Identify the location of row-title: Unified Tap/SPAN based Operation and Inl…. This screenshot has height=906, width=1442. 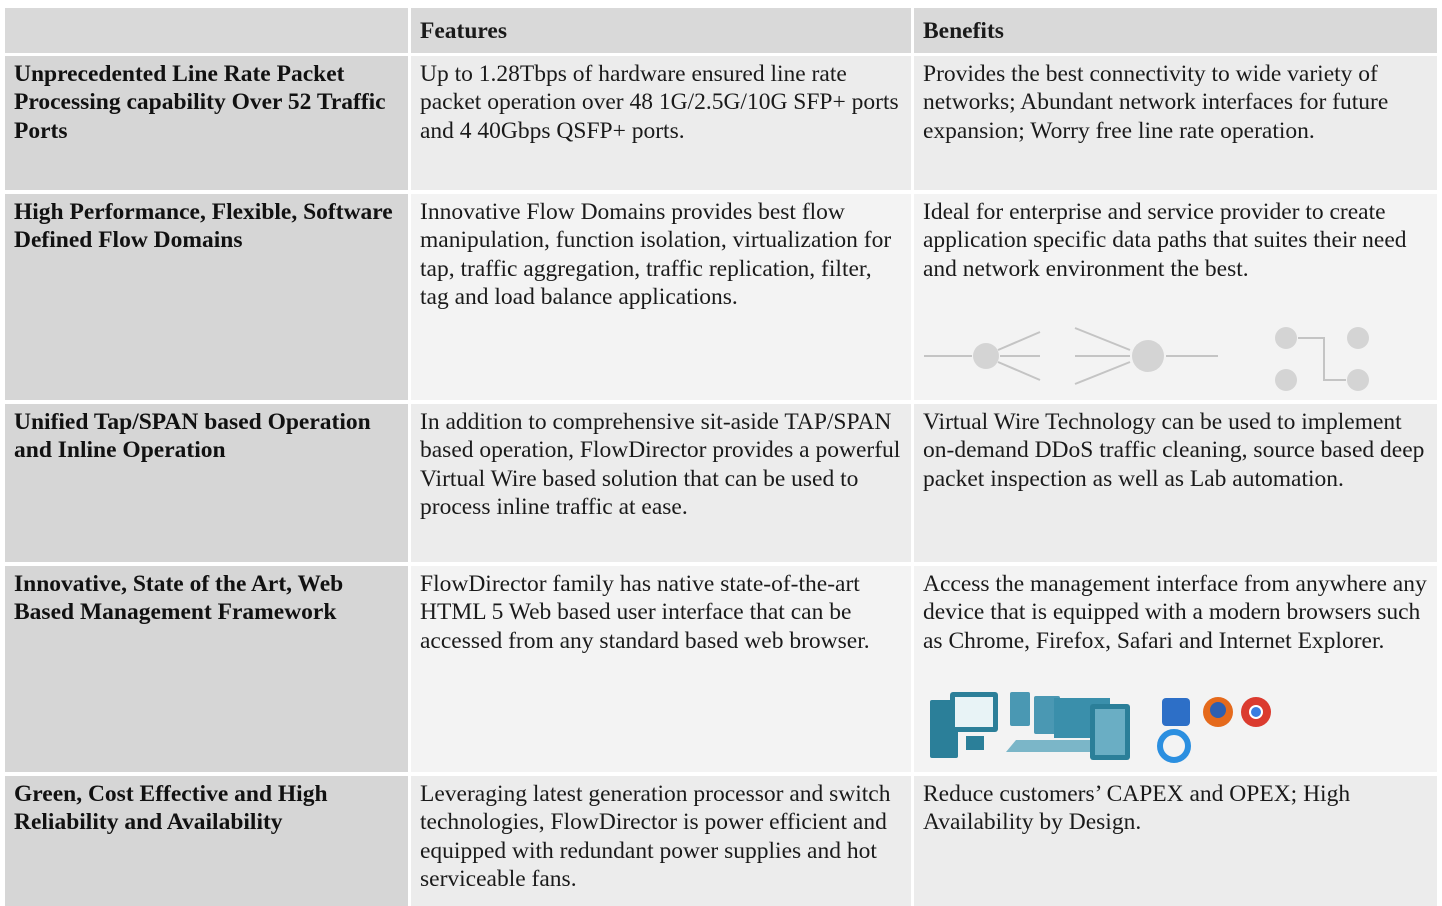
(206, 483).